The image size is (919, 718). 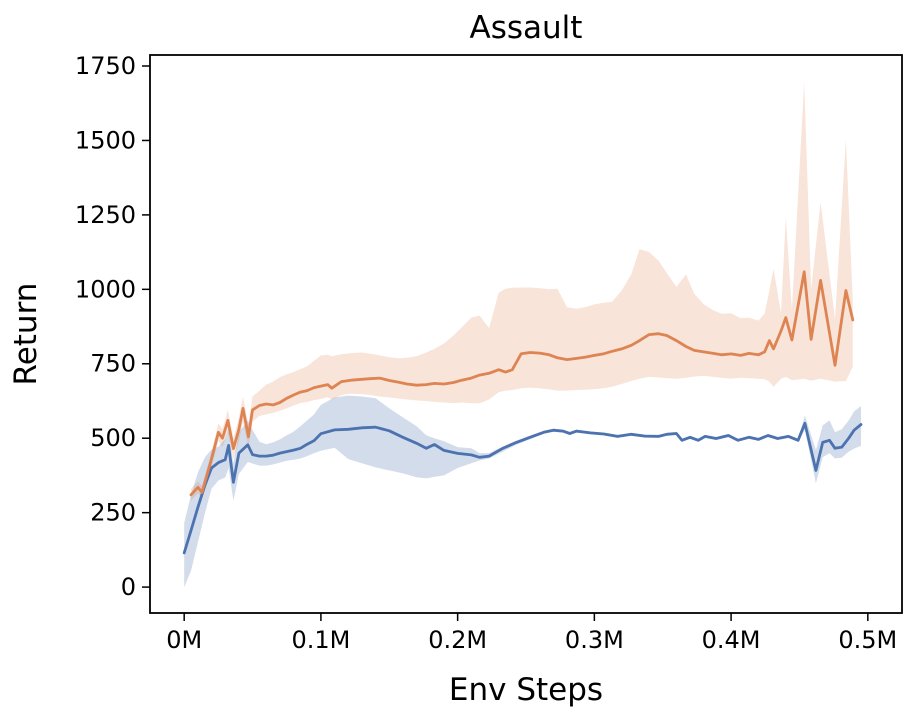 I want to click on x-tick-label: 0.5M, so click(x=867, y=640).